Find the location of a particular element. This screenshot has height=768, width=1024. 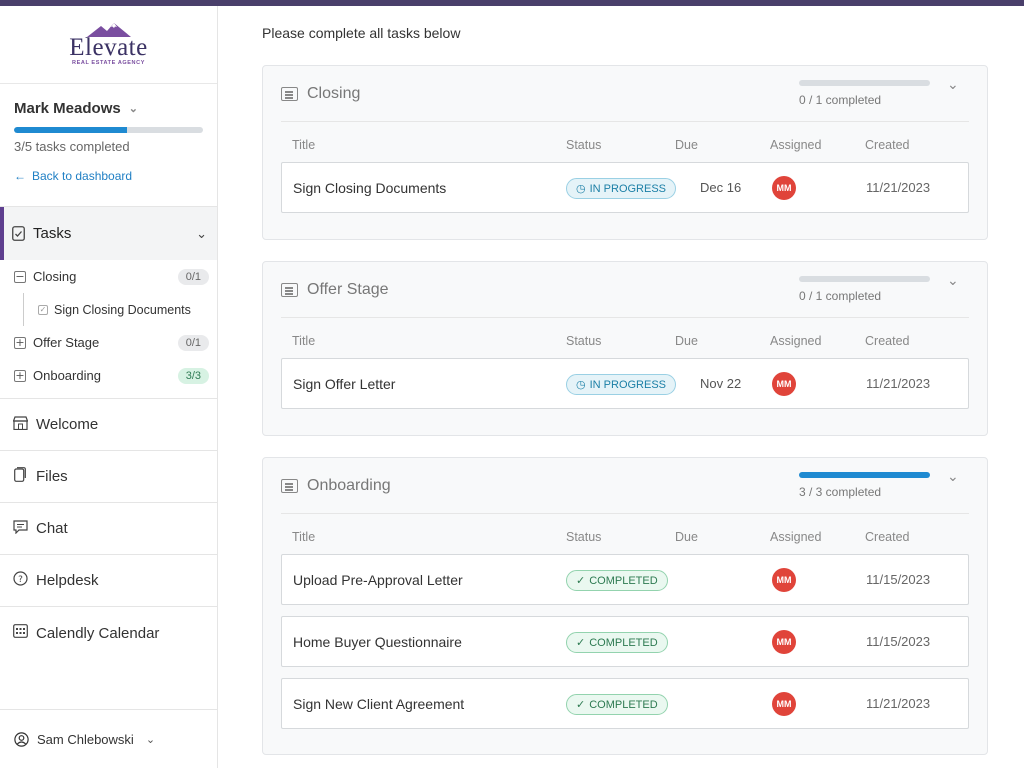

help-circle-icon: ? is located at coordinates (20, 580).